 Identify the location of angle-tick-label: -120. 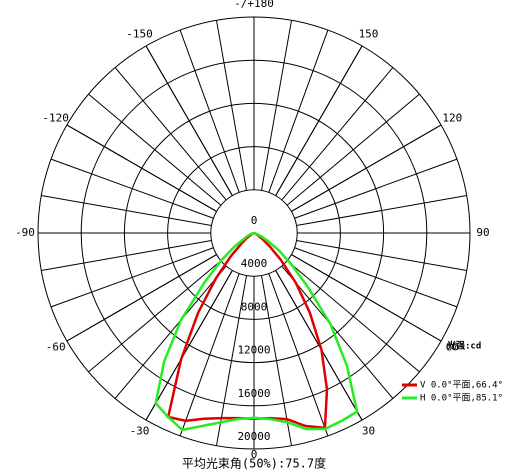
(55, 118).